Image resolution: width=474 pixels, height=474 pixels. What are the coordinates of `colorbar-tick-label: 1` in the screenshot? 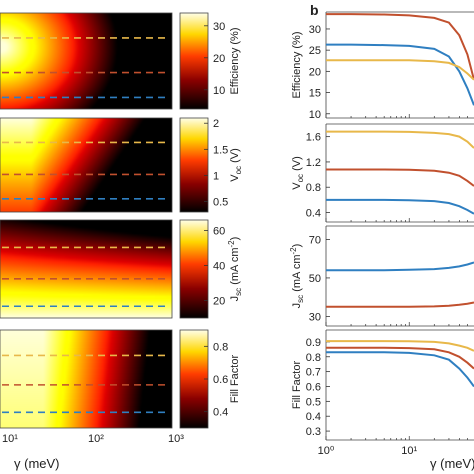 It's located at (216, 176).